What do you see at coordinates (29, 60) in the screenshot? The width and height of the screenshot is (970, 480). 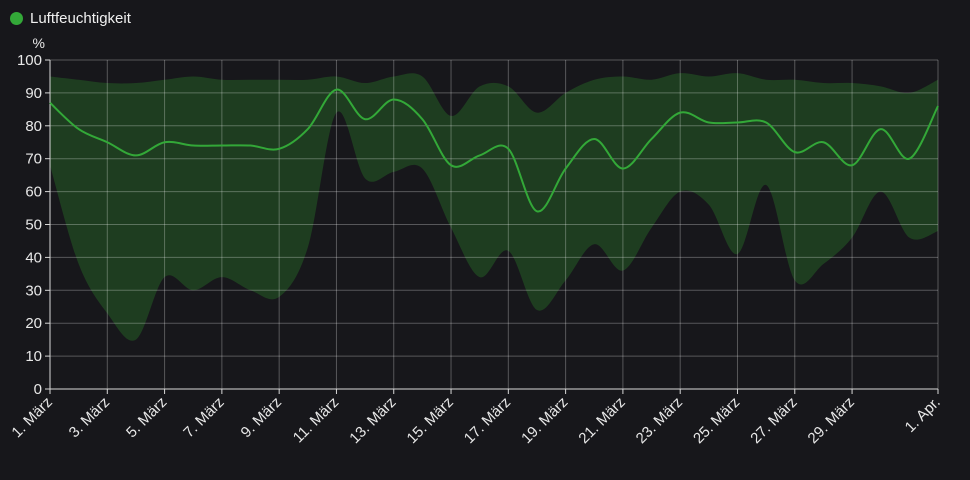 I see `y-tick-label: 100` at bounding box center [29, 60].